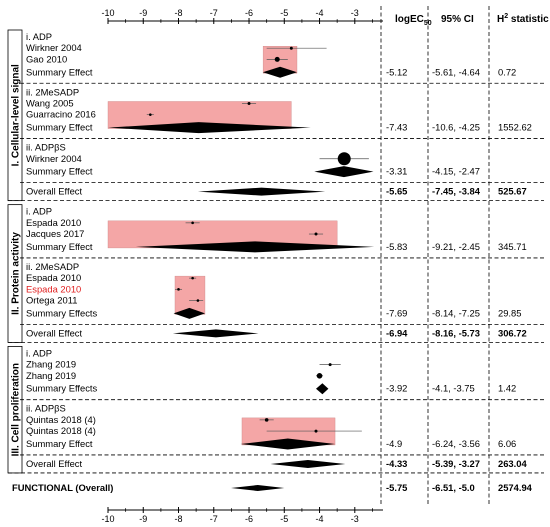 The height and width of the screenshot is (527, 550). What do you see at coordinates (143, 519) in the screenshot?
I see `axis-tick-label: -9` at bounding box center [143, 519].